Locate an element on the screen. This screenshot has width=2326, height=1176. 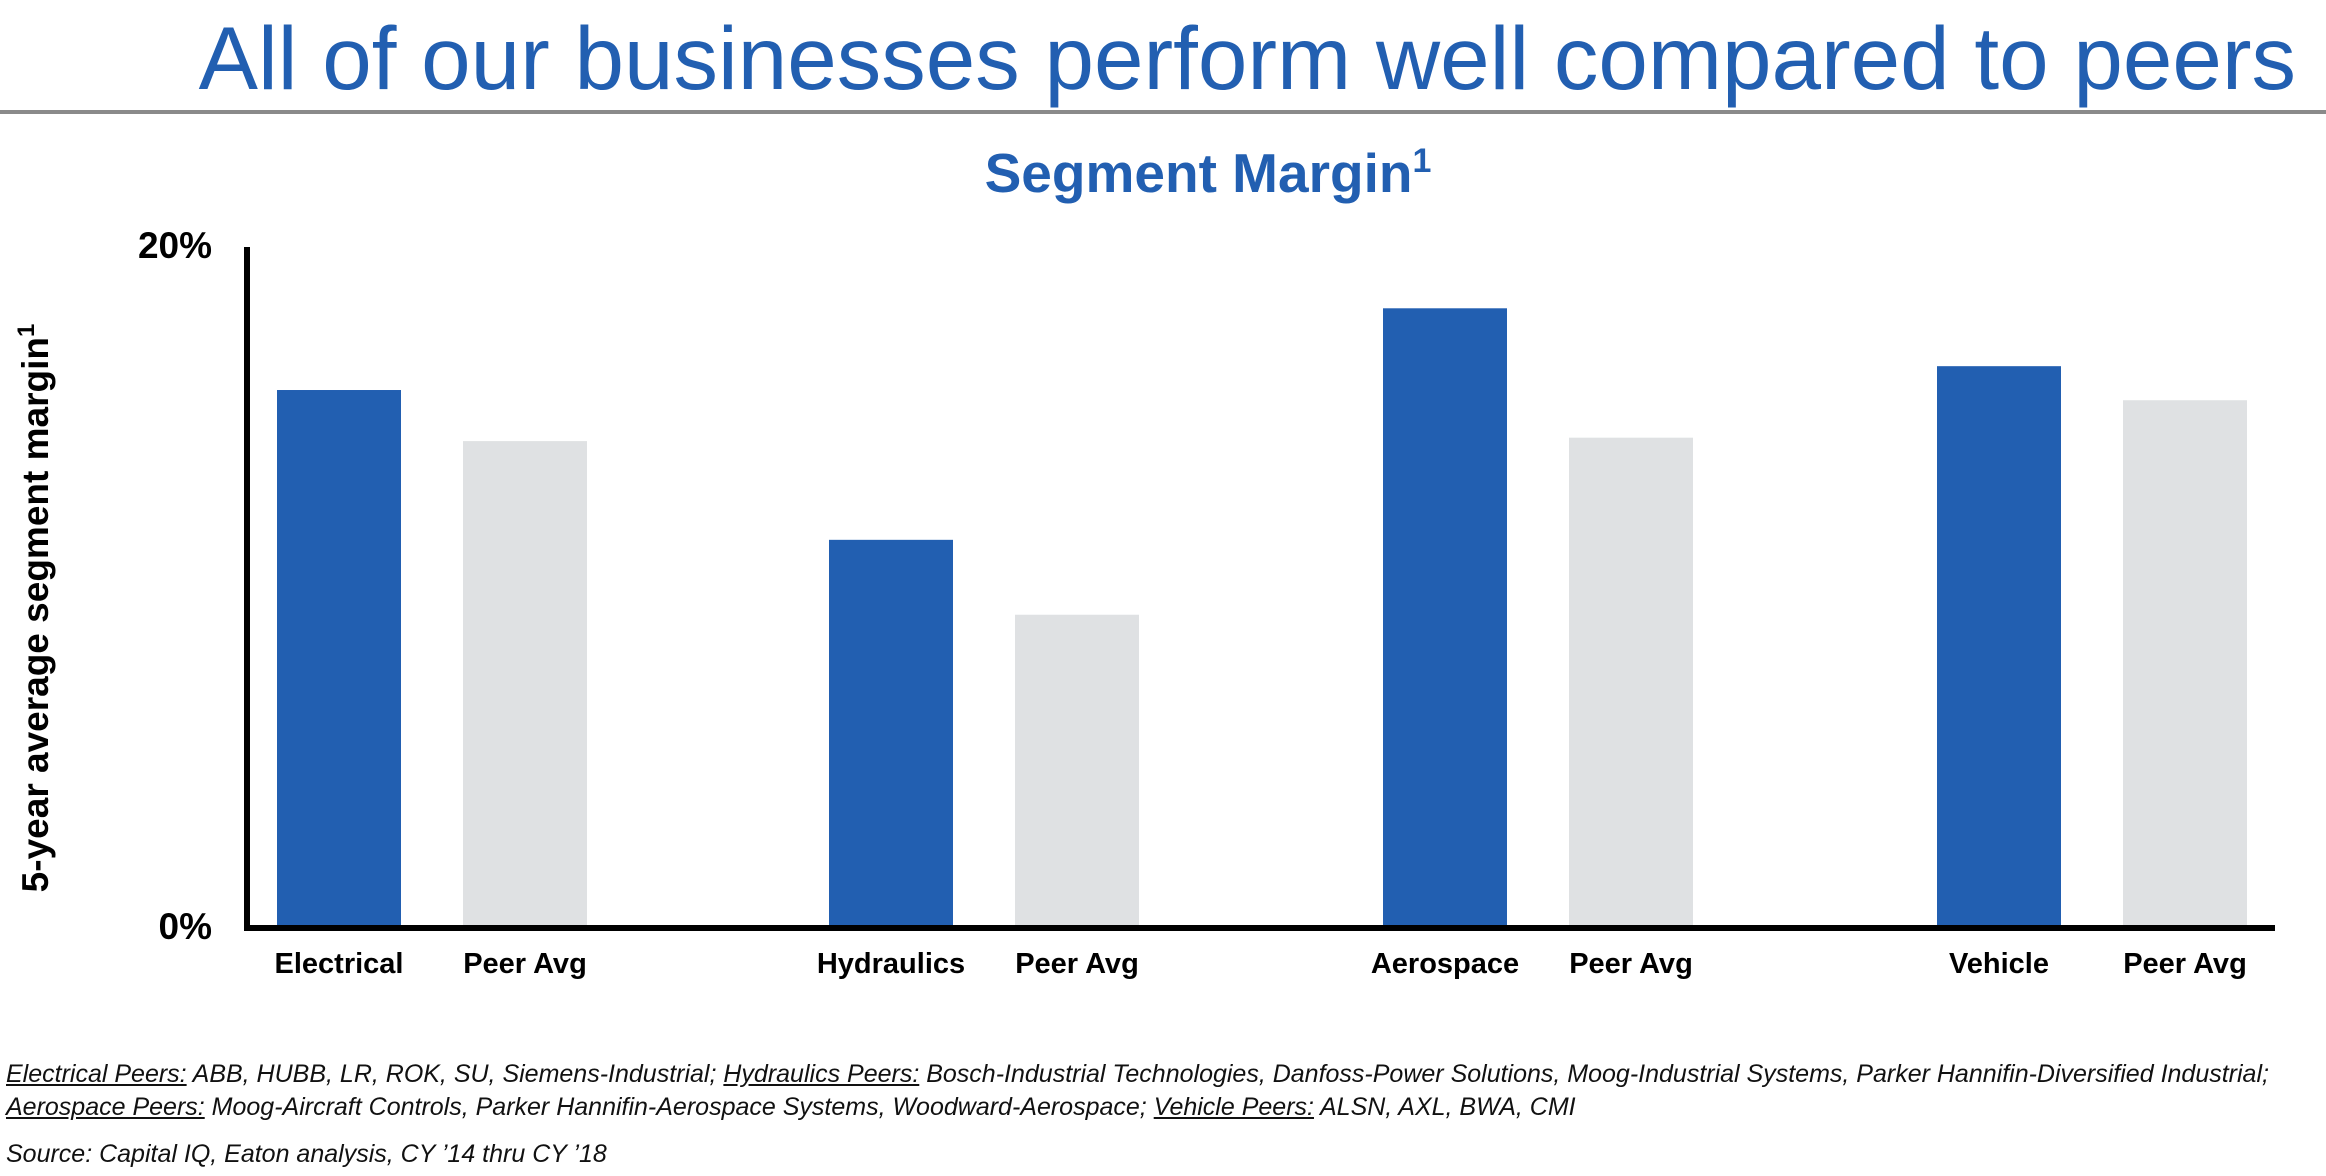
aerospace-peers-label: Aerospace Peers: is located at coordinates (105, 1107).